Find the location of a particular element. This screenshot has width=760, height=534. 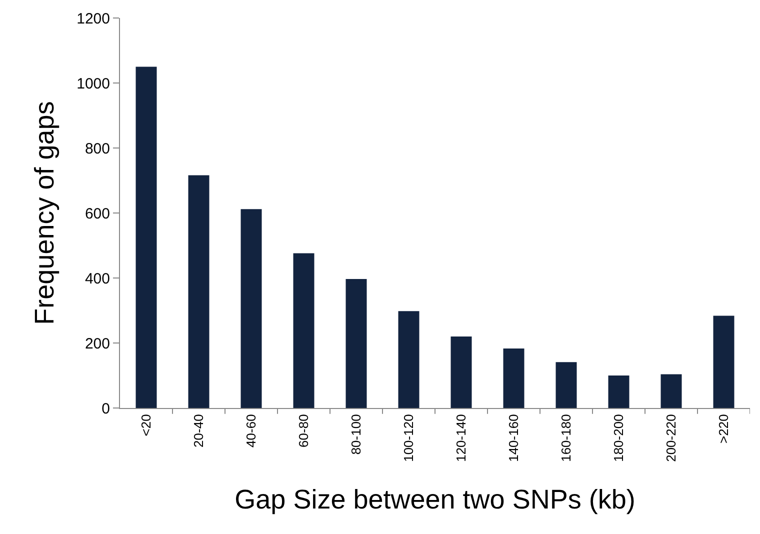

x-tick-label: 80-100 is located at coordinates (356, 434).